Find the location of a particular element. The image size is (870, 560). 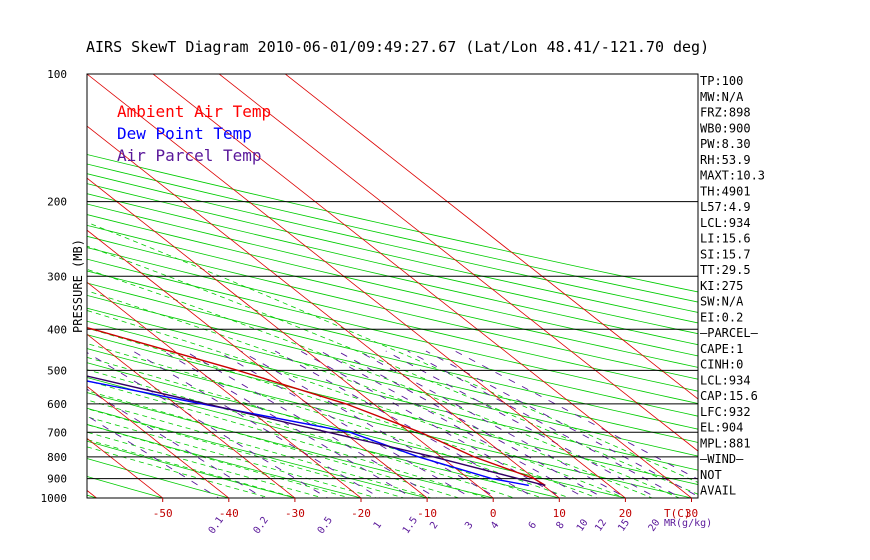

pressure-tick-label: 800 is located at coordinates (57, 457).